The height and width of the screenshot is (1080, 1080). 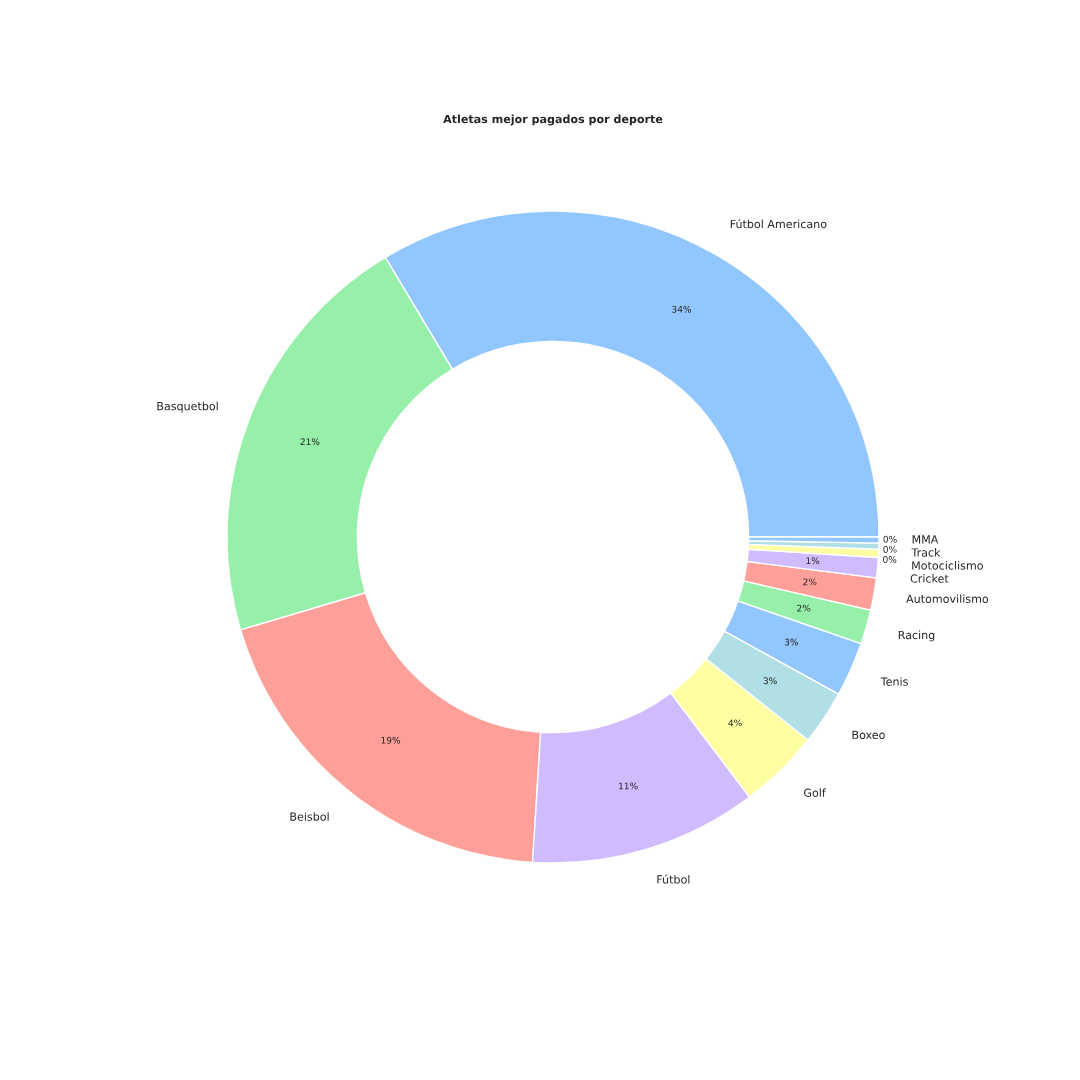 I want to click on data-label: 19%, so click(x=391, y=740).